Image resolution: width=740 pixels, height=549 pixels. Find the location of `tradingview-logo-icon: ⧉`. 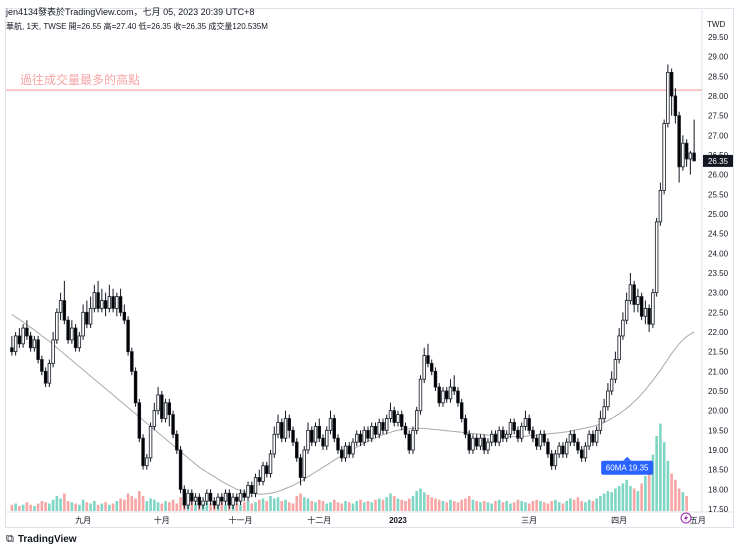

tradingview-logo-icon: ⧉ is located at coordinates (10, 539).